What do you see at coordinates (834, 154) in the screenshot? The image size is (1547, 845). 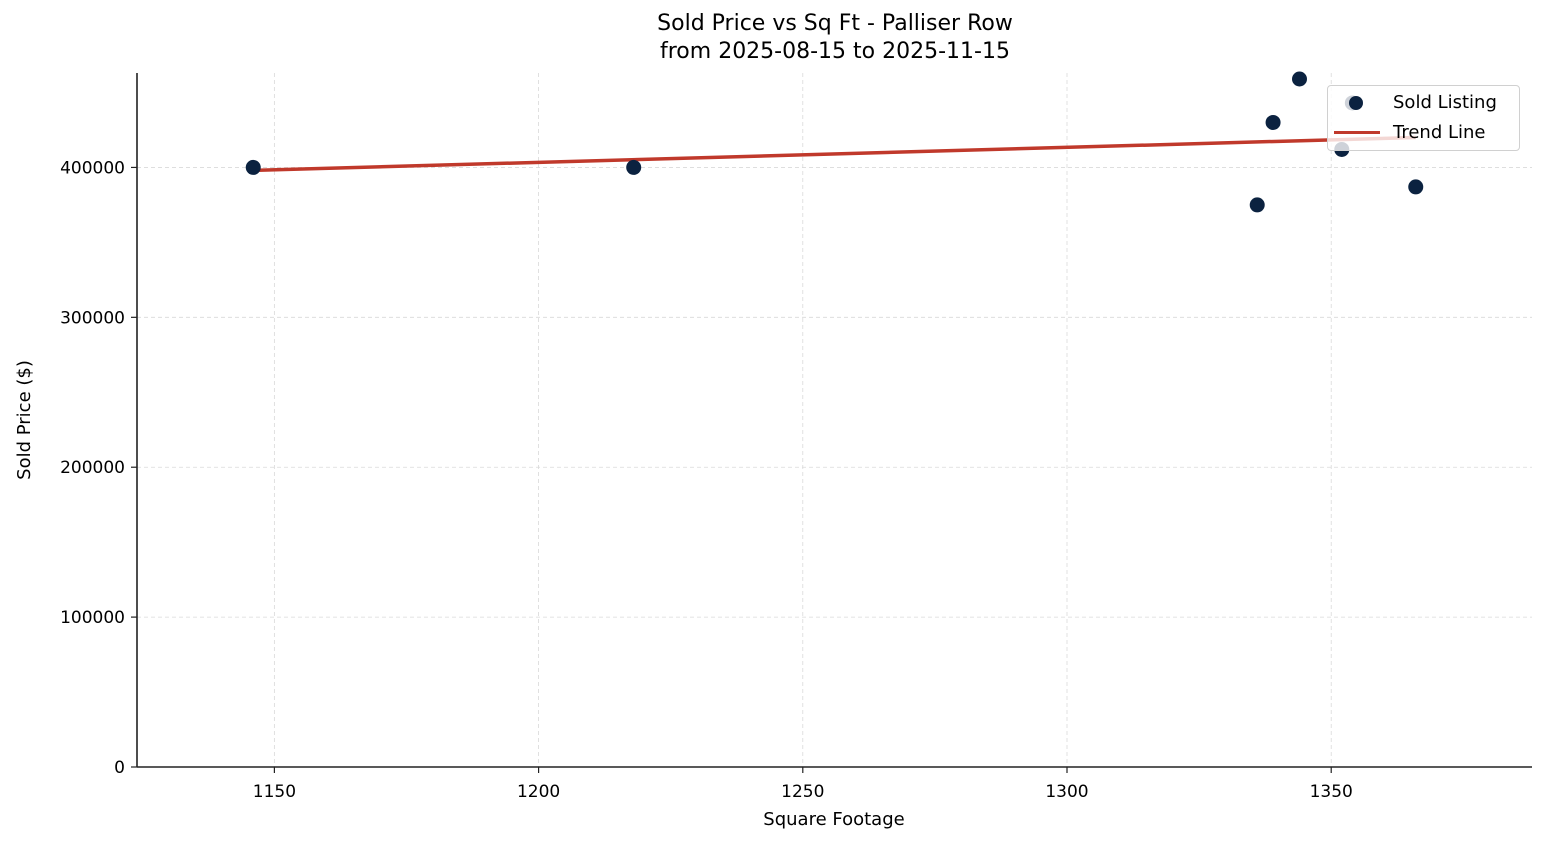 I see `trend-line` at bounding box center [834, 154].